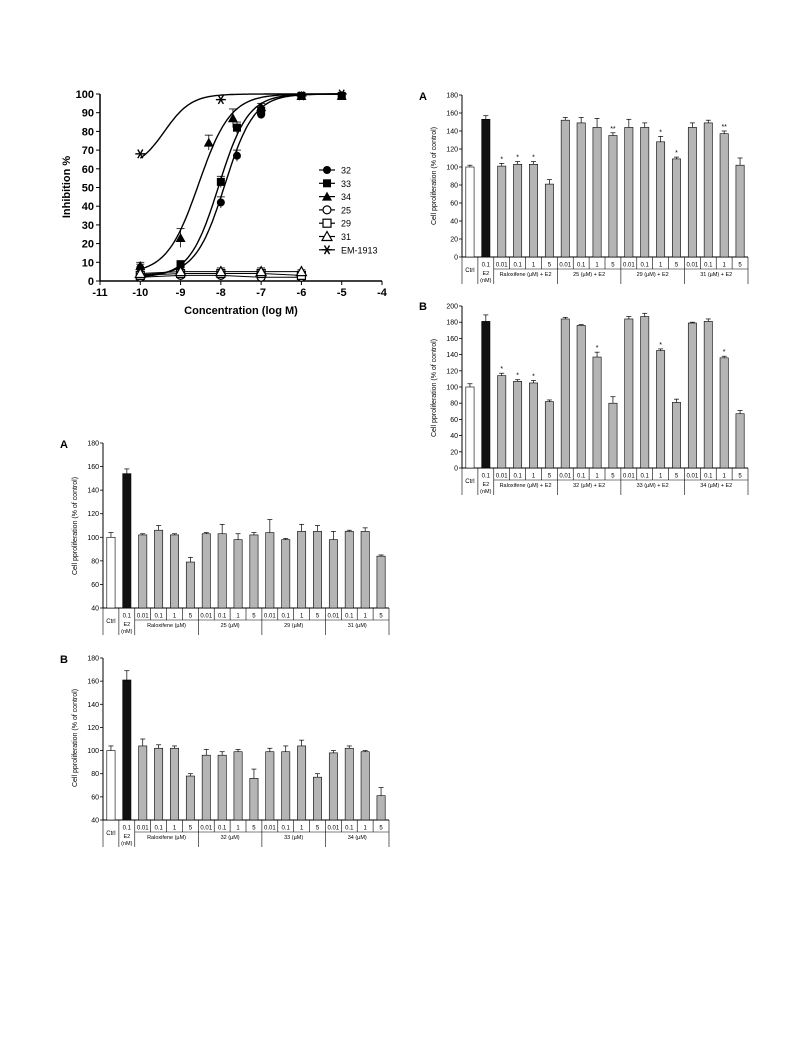 The image size is (793, 1057). Describe the element at coordinates (452, 307) in the screenshot. I see `y-tick-label: 200` at that location.